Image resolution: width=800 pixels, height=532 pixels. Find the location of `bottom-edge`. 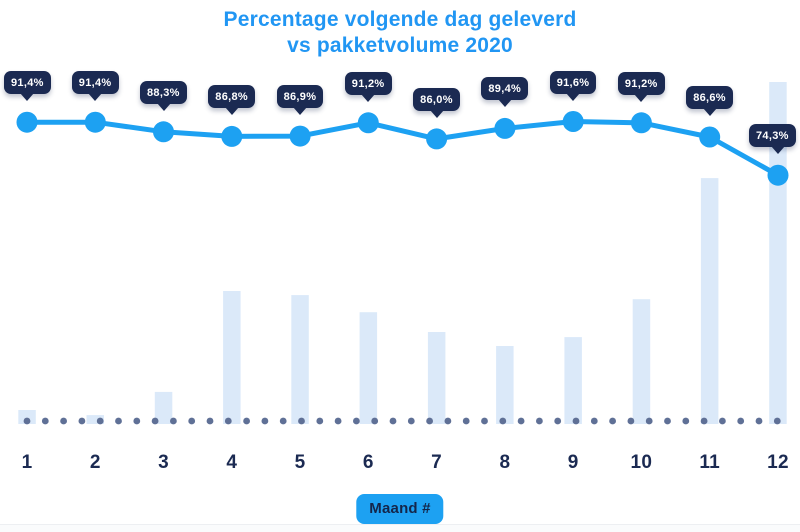

bottom-edge is located at coordinates (400, 528).